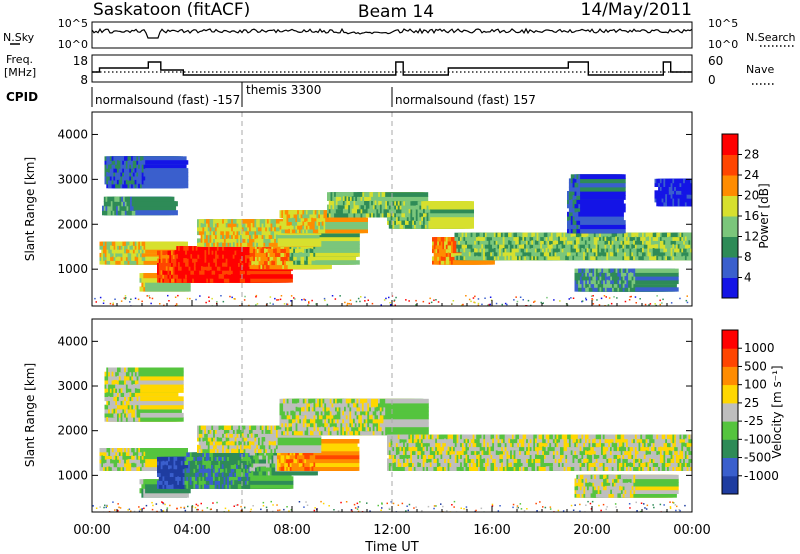  I want to click on colorbar-tick-label: 12, so click(751, 237).